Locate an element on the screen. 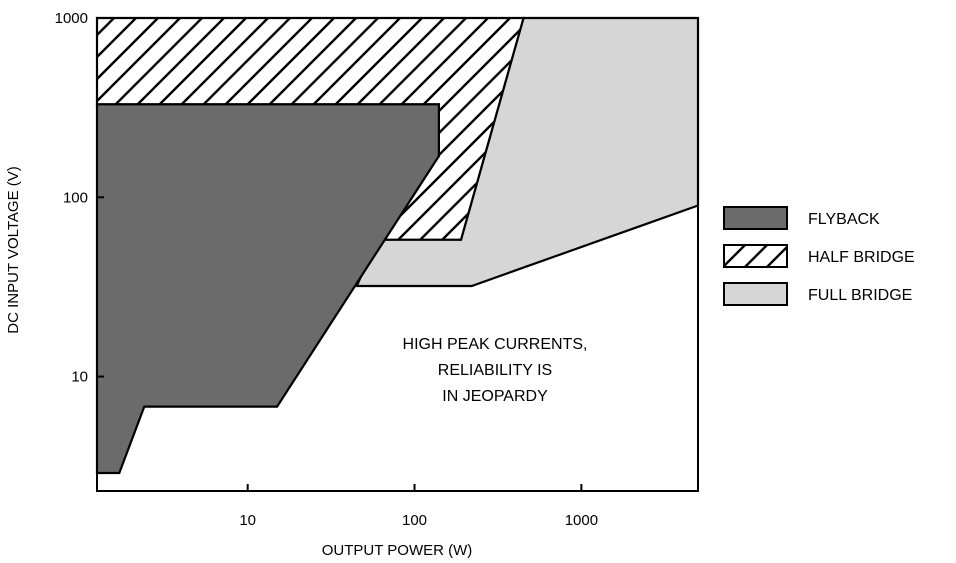  y-tick-label: 100 is located at coordinates (75, 197).